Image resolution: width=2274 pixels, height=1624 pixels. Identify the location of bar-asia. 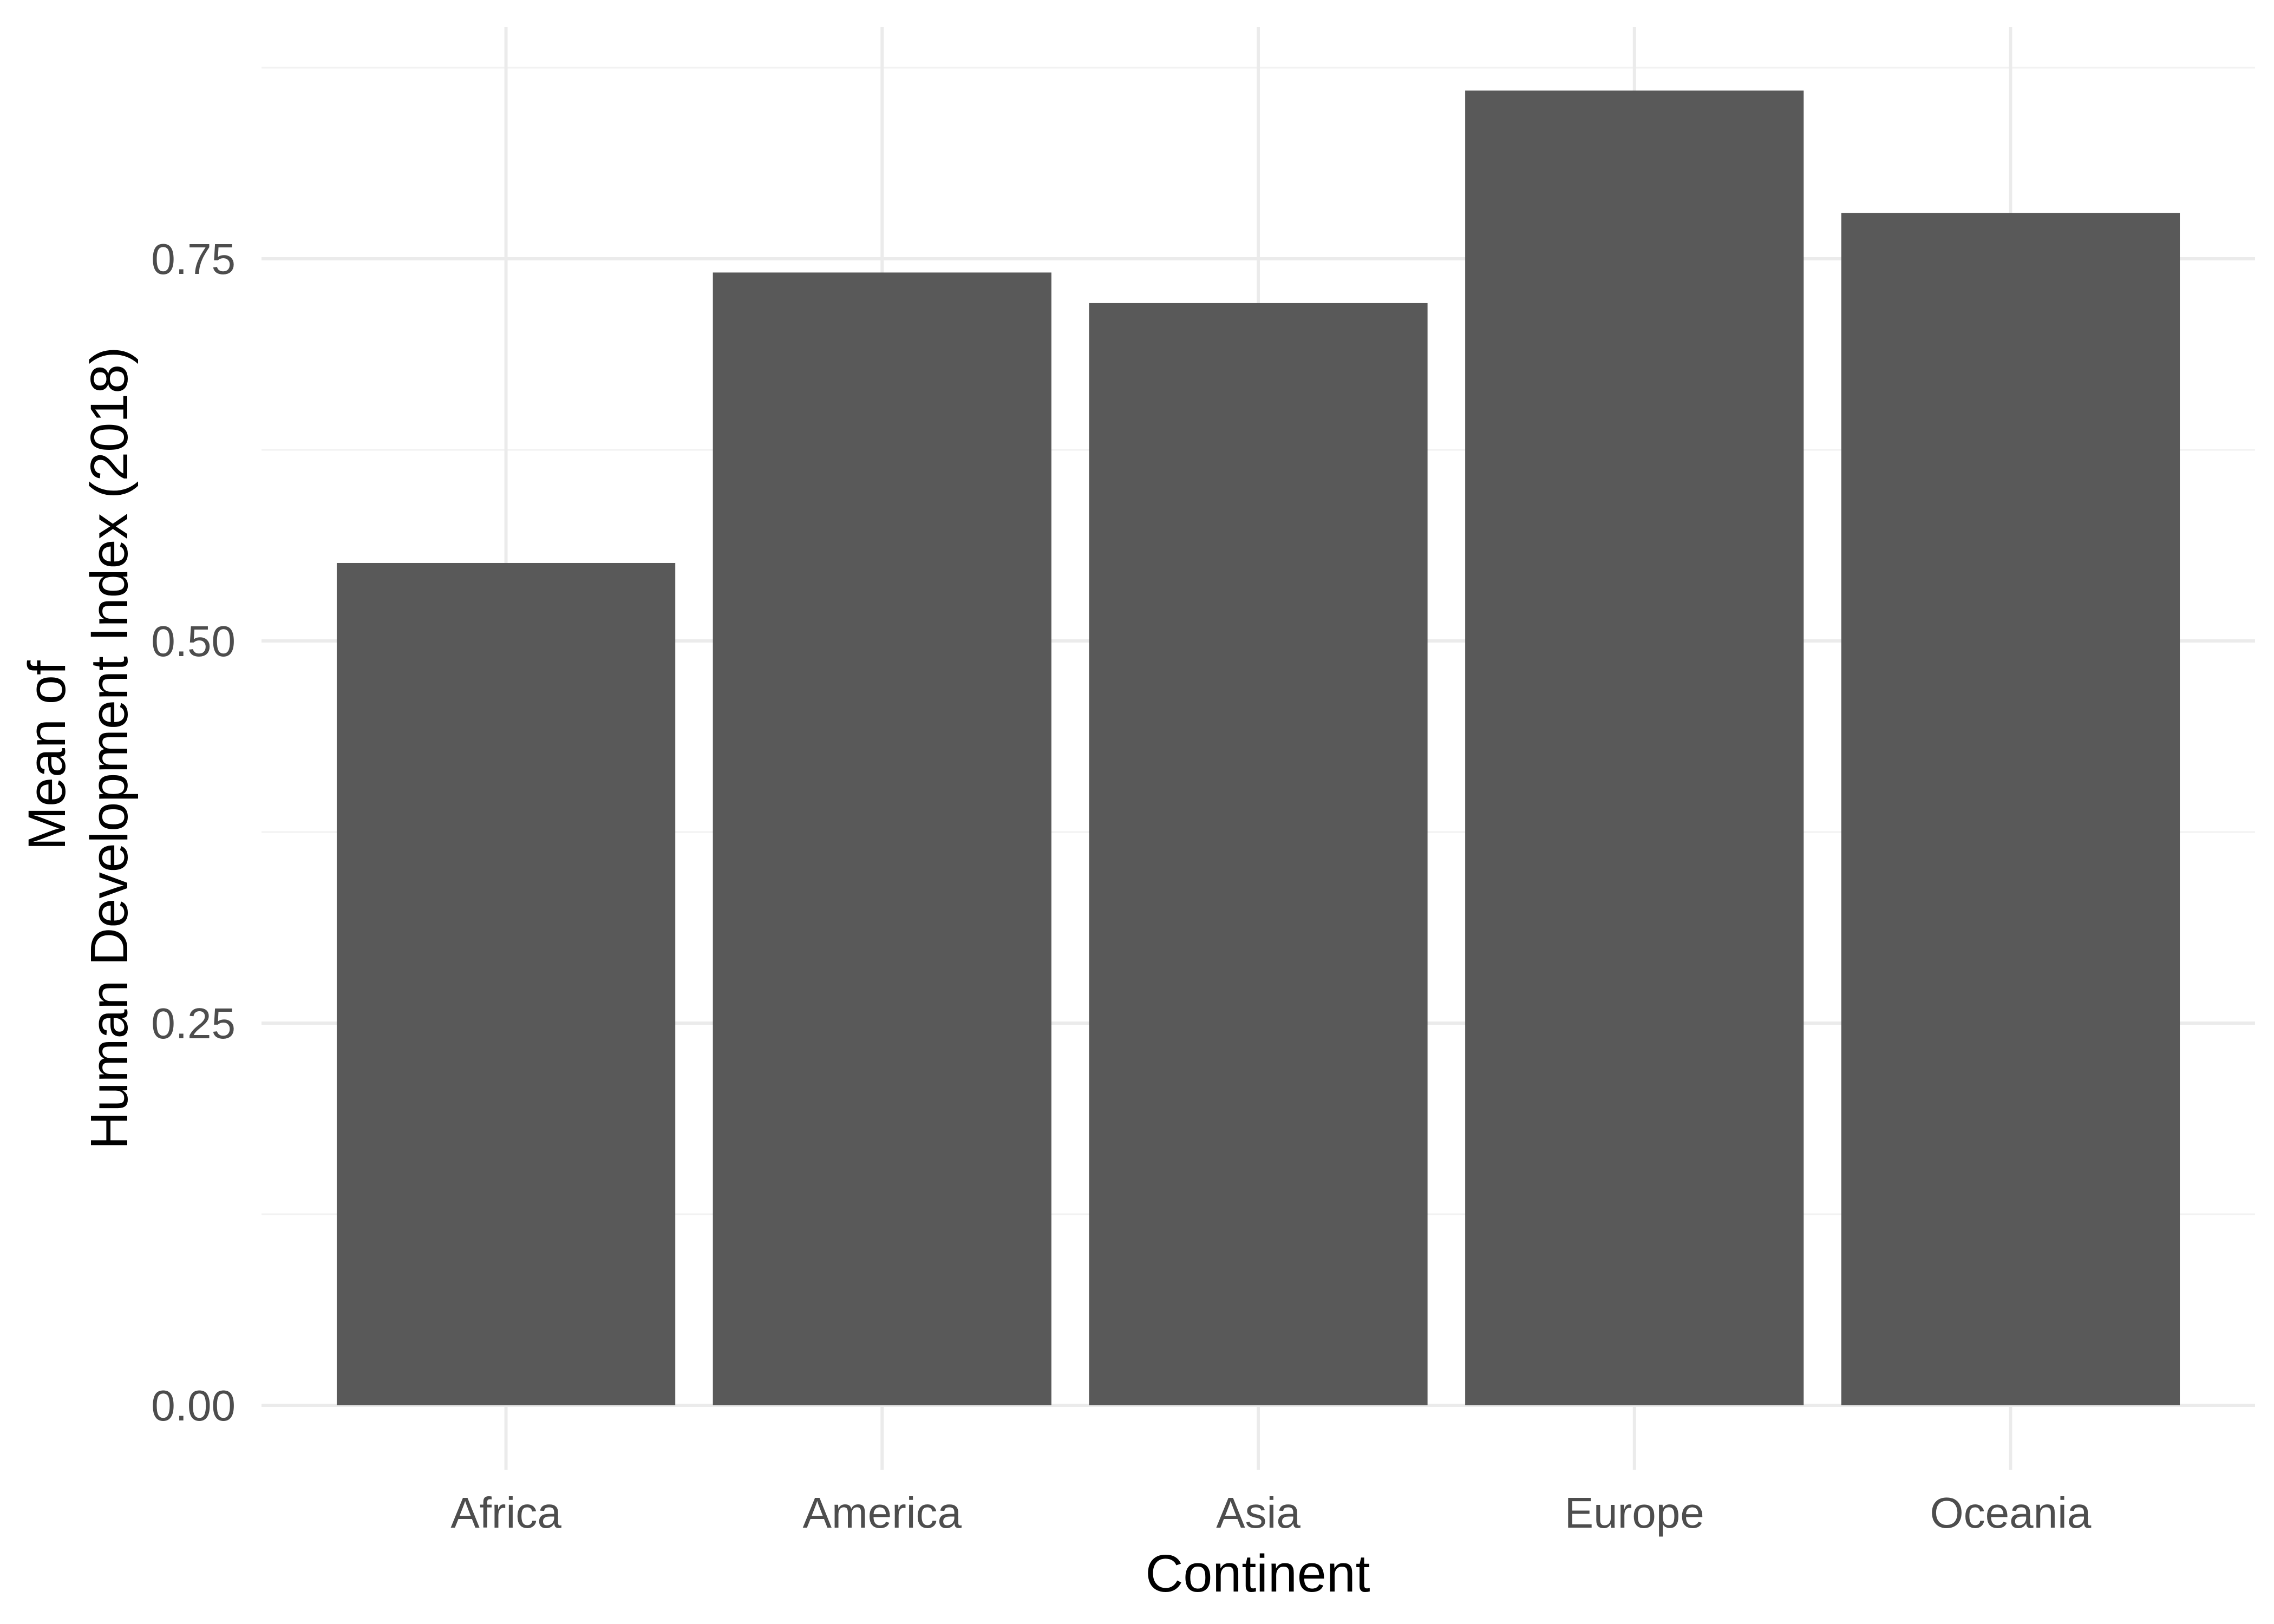
(1259, 854).